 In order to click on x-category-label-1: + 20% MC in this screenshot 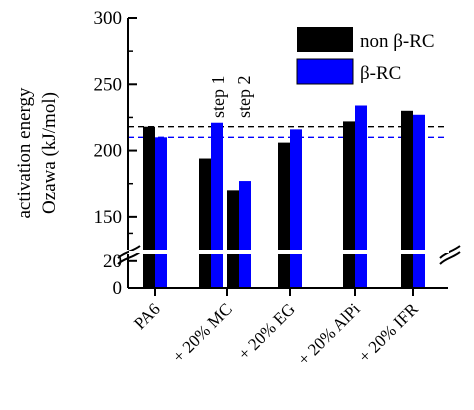, I will do `click(202, 332)`.